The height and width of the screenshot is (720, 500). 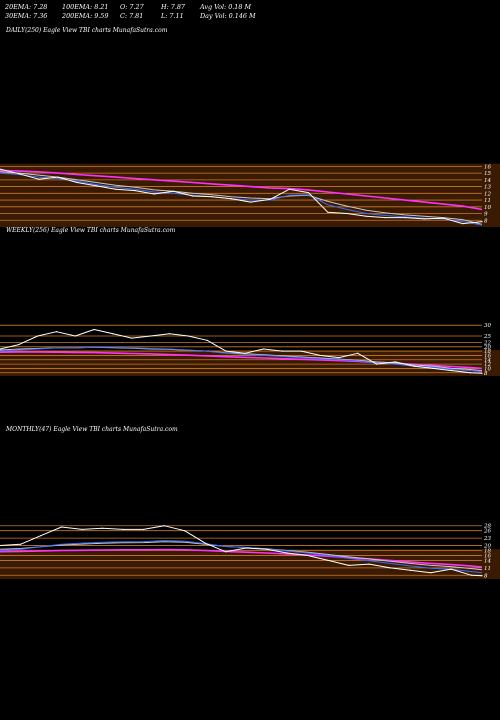 I want to click on ema100-value: 100EMA: 8.21, so click(x=85, y=7).